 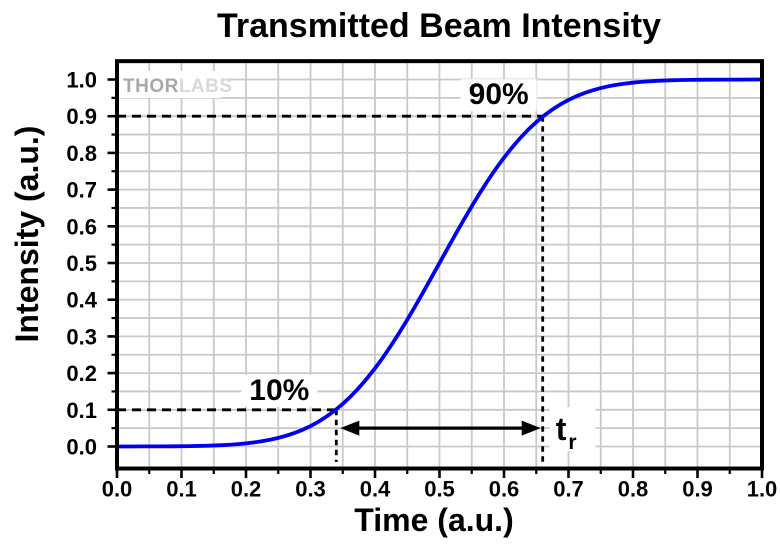 I want to click on y-tick-label: 0.9, so click(x=81, y=116).